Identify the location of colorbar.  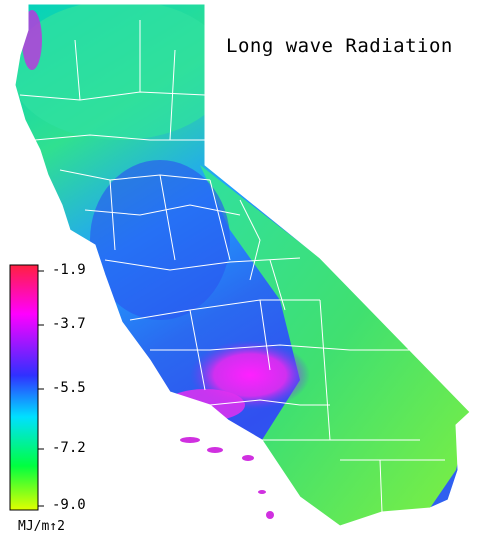
(24, 387).